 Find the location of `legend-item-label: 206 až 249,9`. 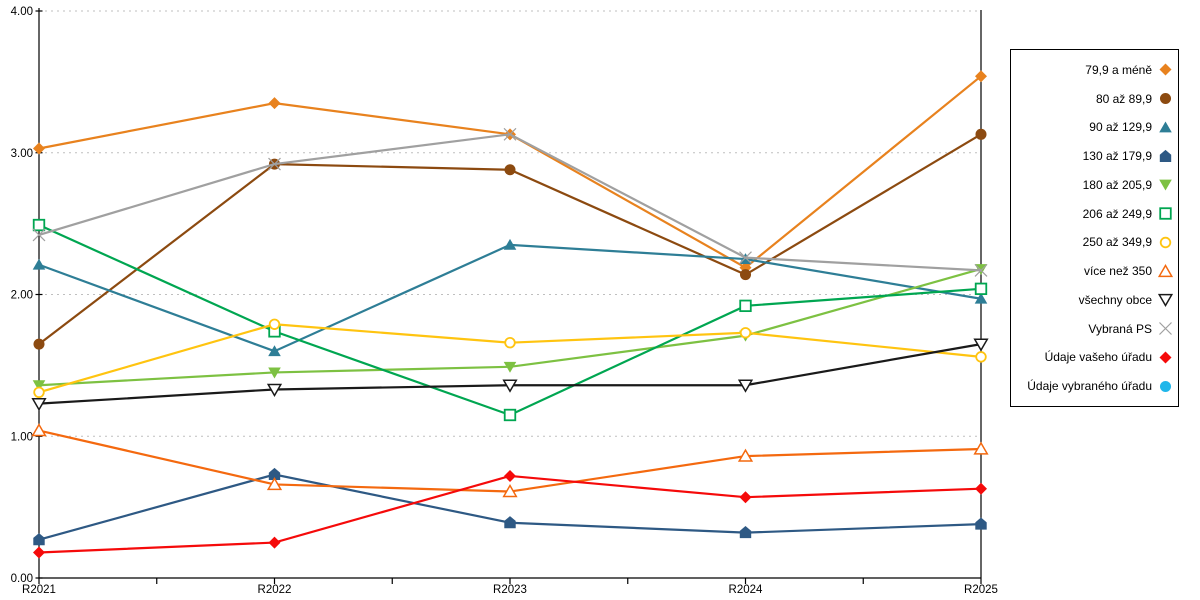

legend-item-label: 206 až 249,9 is located at coordinates (1117, 213).